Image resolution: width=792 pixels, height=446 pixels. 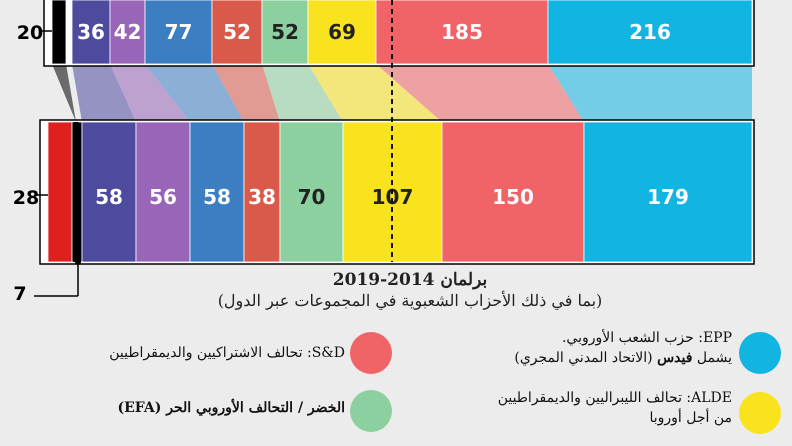 I want to click on bar-bottom-segment-sd, so click(x=513, y=192).